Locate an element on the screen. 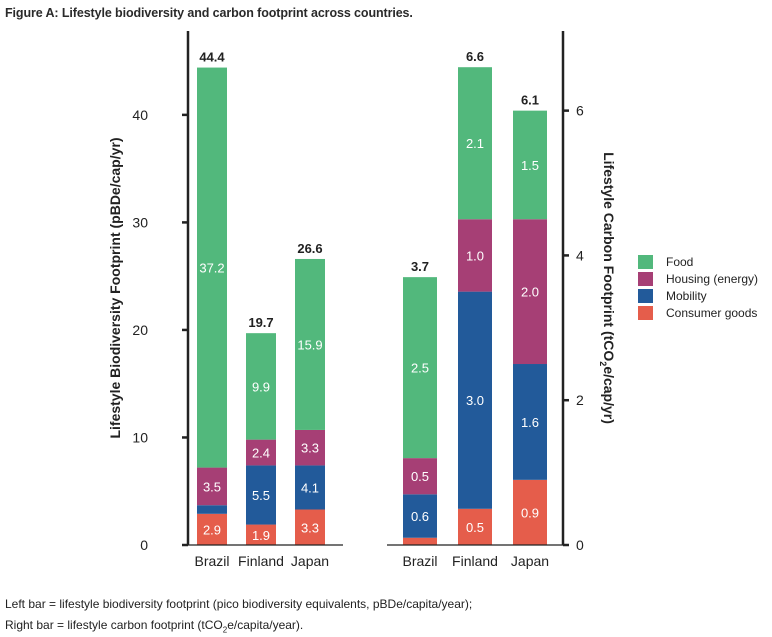 The height and width of the screenshot is (637, 772). total-label-japan: 6.1 is located at coordinates (530, 100).